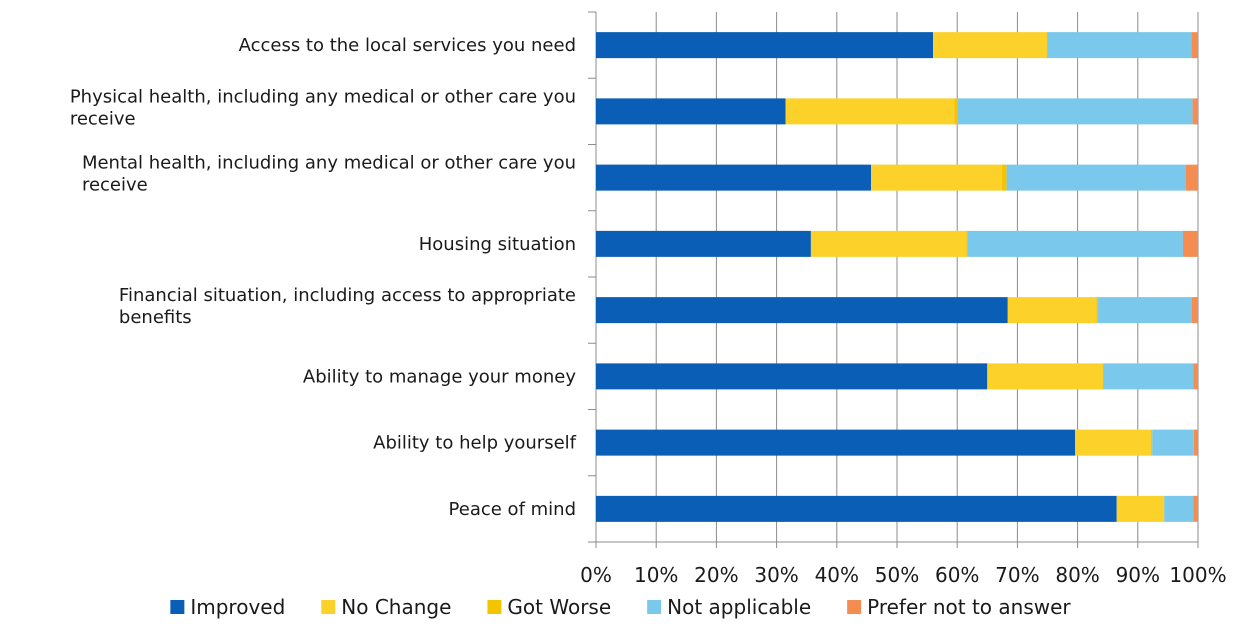 The height and width of the screenshot is (644, 1241). Describe the element at coordinates (407, 45) in the screenshot. I see `category-label: Access to the local services you need` at that location.